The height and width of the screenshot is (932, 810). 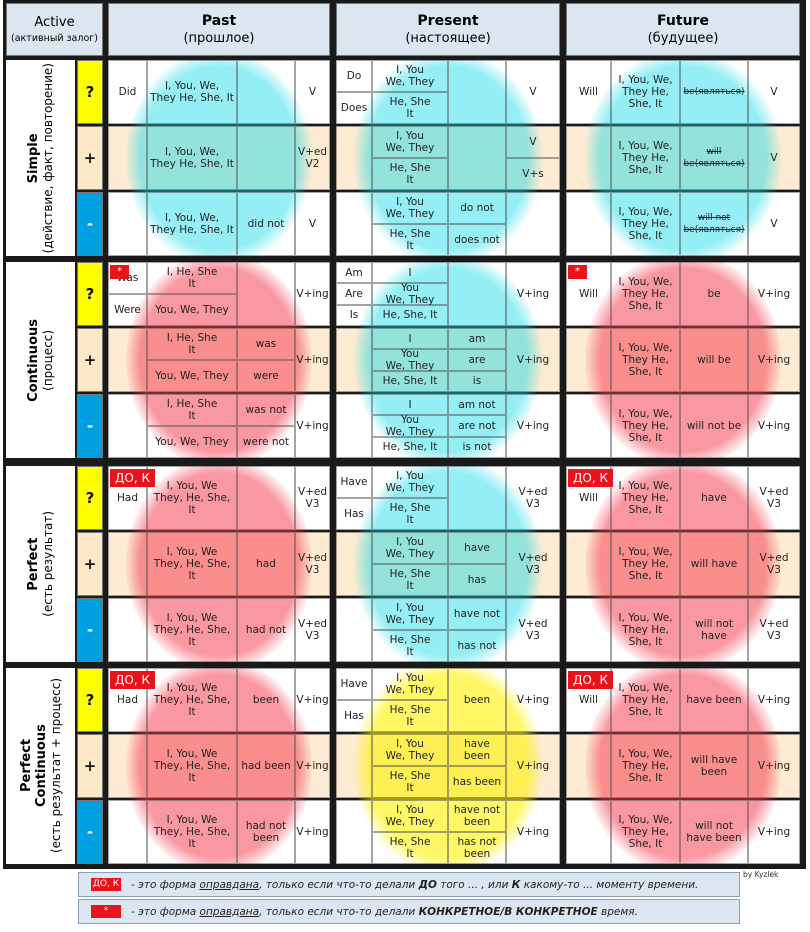 I want to click on form-cell: has been, so click(x=477, y=782).